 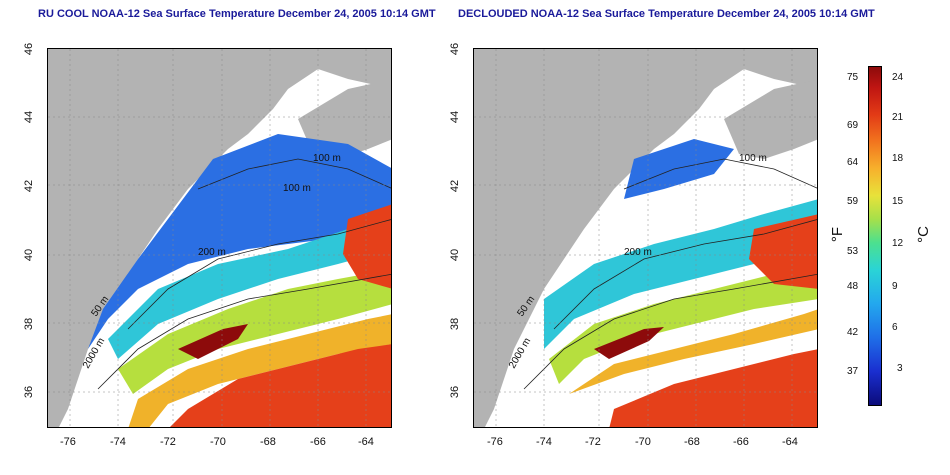 I want to click on fahrenheit-tick: 53, so click(x=853, y=251).